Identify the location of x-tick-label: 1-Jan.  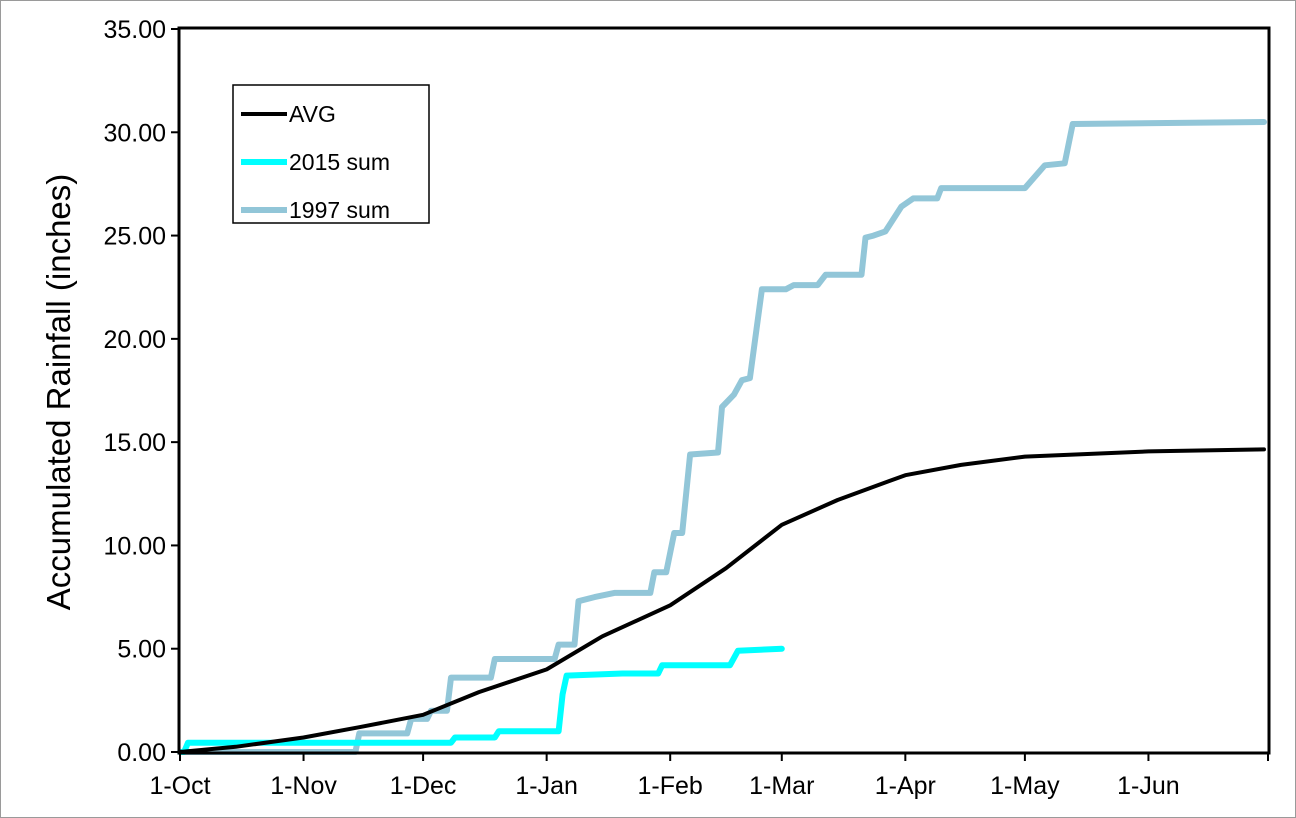
(546, 786).